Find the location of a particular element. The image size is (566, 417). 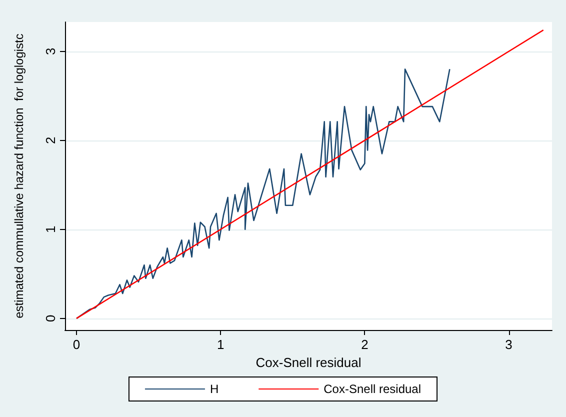

x-tick-label: 1 is located at coordinates (220, 344).